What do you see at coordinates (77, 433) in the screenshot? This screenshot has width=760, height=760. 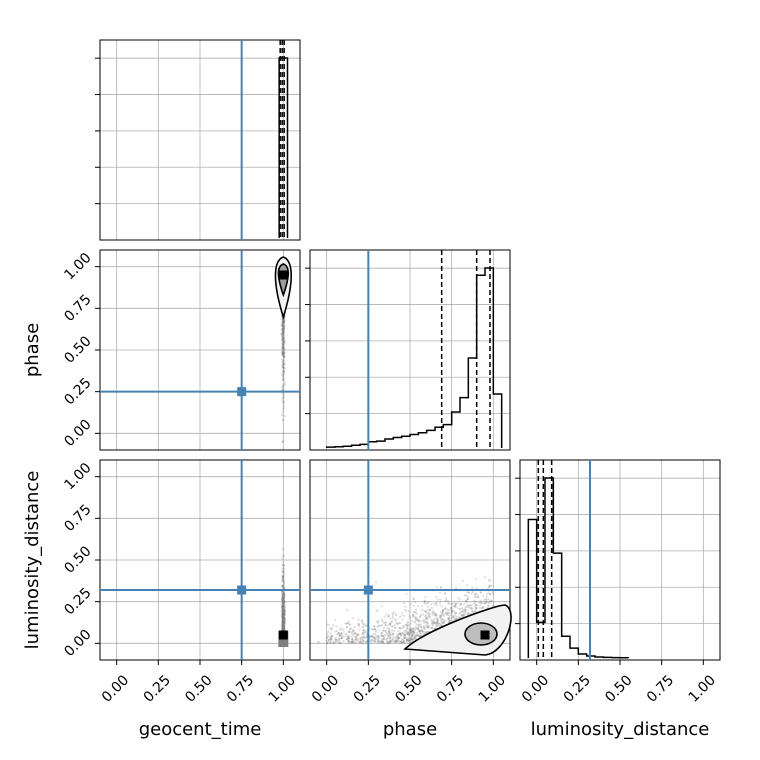 I see `tick-label-y: 0.00` at bounding box center [77, 433].